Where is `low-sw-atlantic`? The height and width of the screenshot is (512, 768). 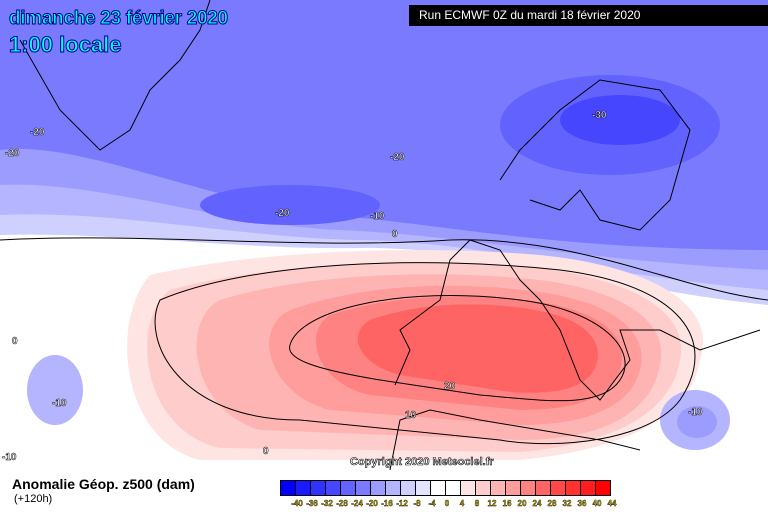 low-sw-atlantic is located at coordinates (55, 390).